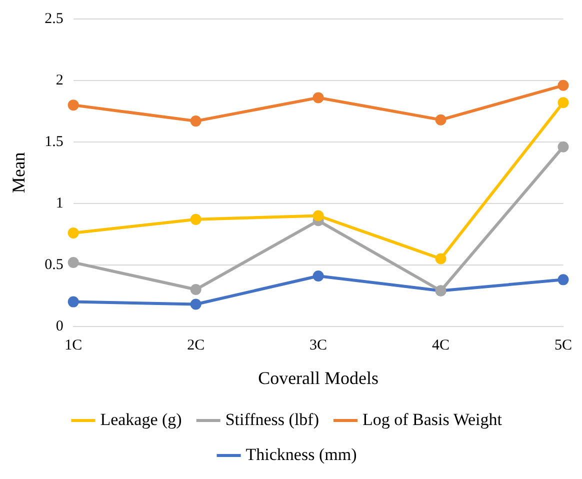 Image resolution: width=582 pixels, height=479 pixels. Describe the element at coordinates (318, 378) in the screenshot. I see `x-axis-title: Coverall Models` at that location.